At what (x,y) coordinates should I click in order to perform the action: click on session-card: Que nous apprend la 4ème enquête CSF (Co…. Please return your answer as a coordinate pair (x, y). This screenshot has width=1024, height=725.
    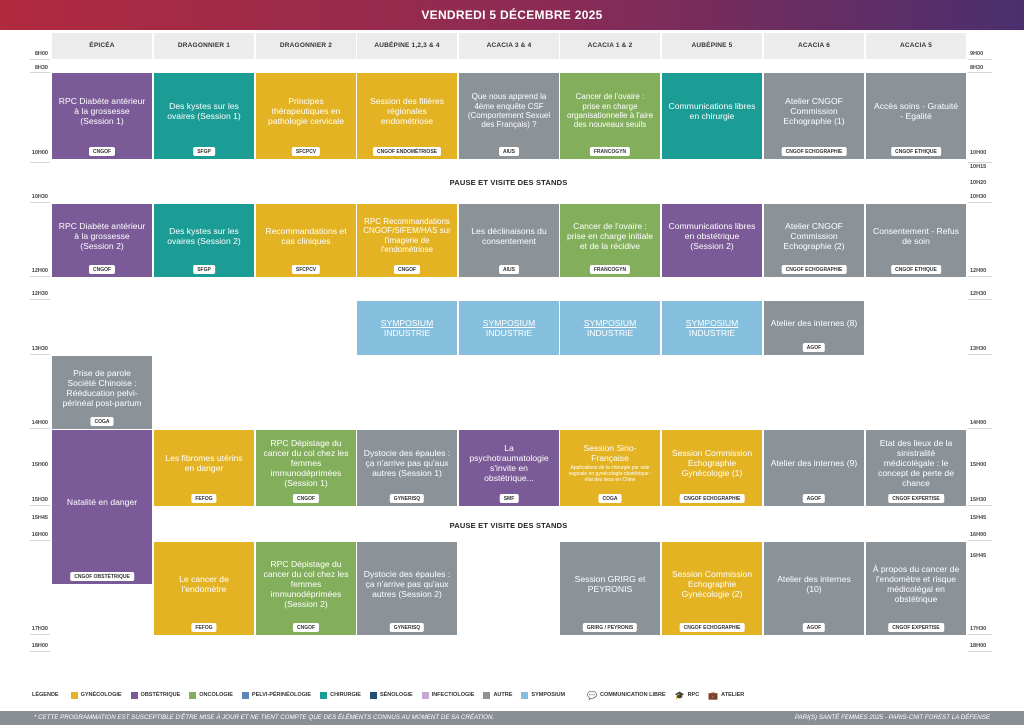
    Looking at the image, I should click on (509, 116).